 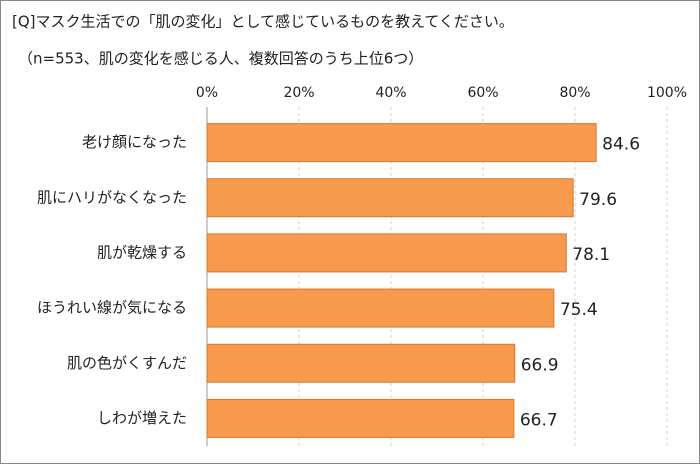 What do you see at coordinates (667, 93) in the screenshot?
I see `x-tick-label: 100%` at bounding box center [667, 93].